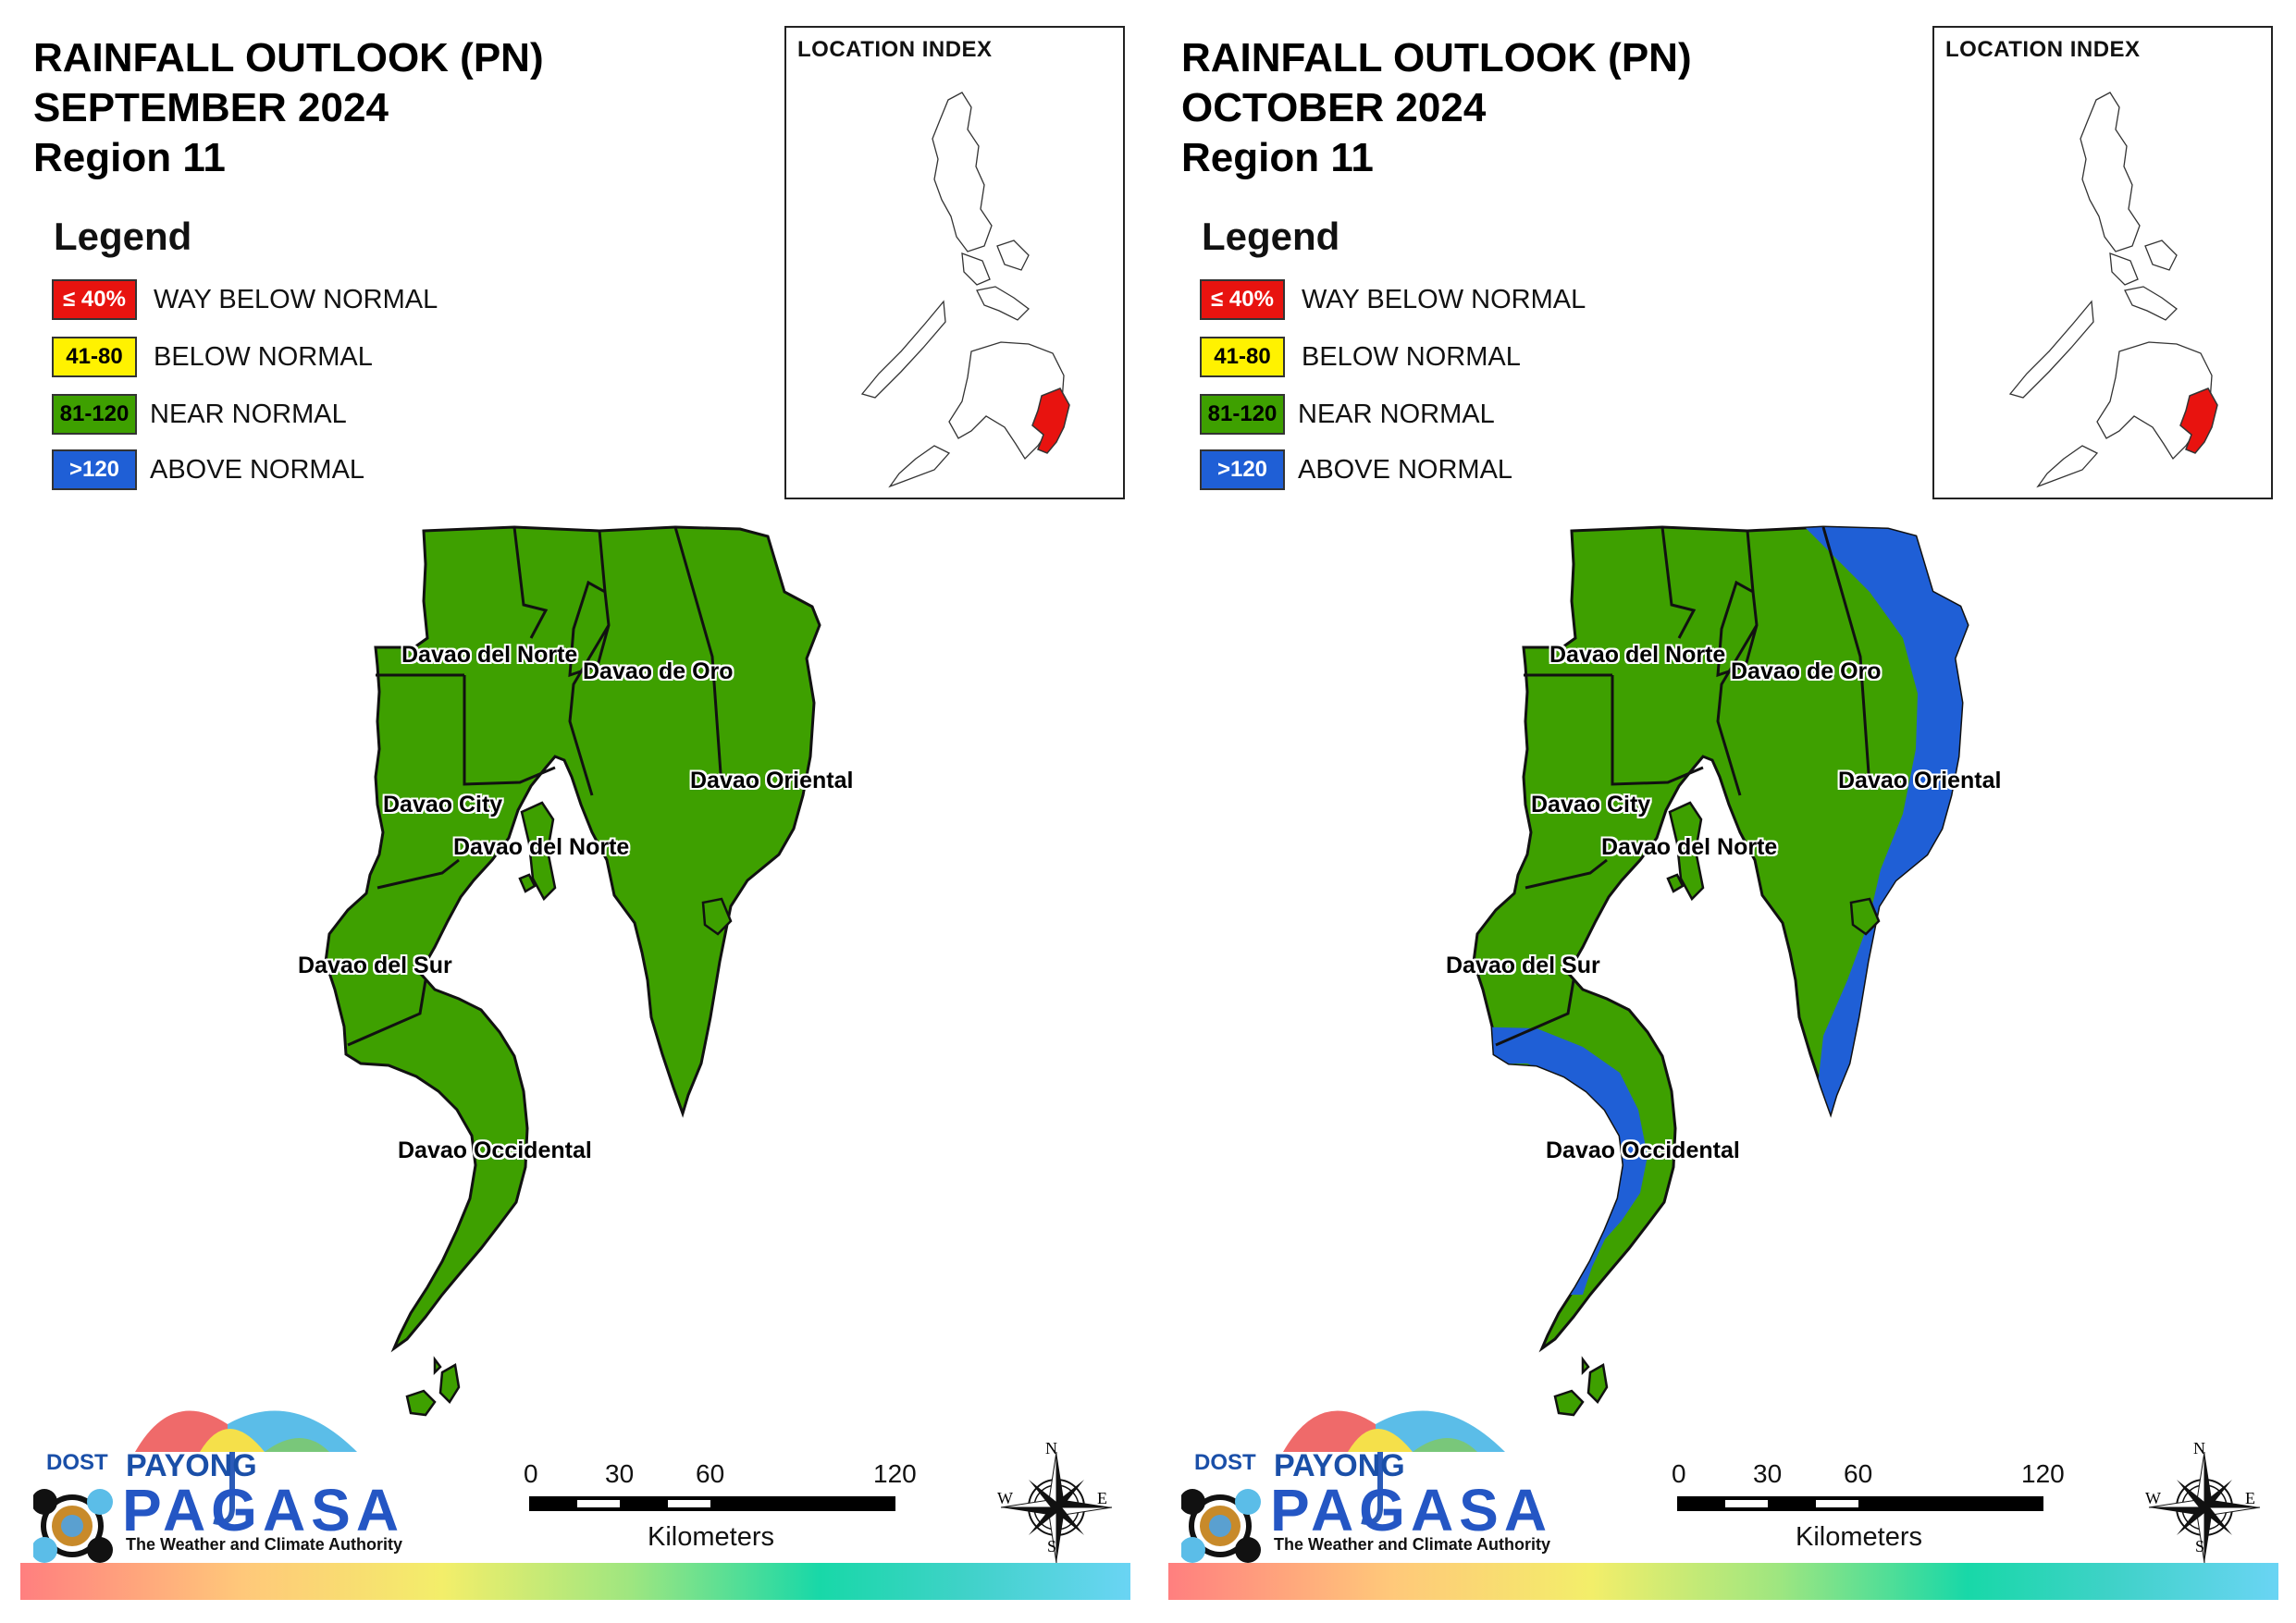 Image resolution: width=2296 pixels, height=1623 pixels. I want to click on region-11-fill, so click(572, 939).